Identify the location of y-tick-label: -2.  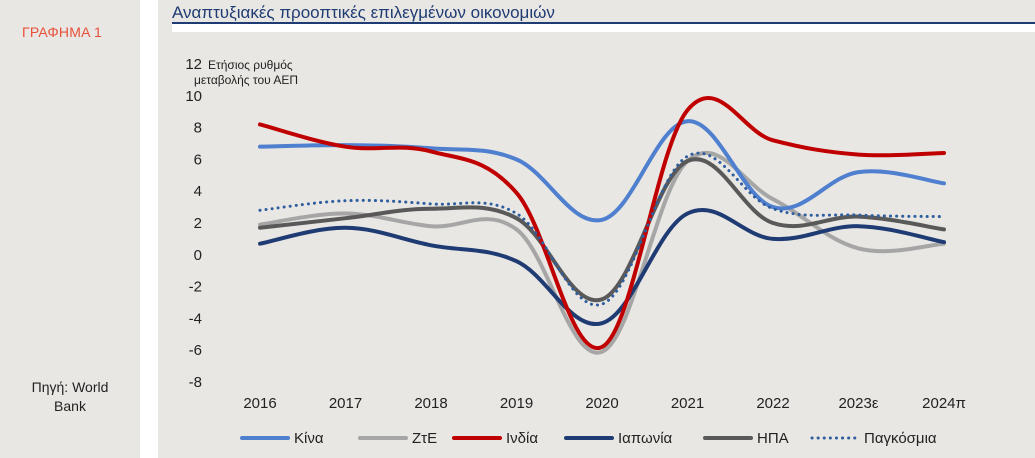
(195, 287).